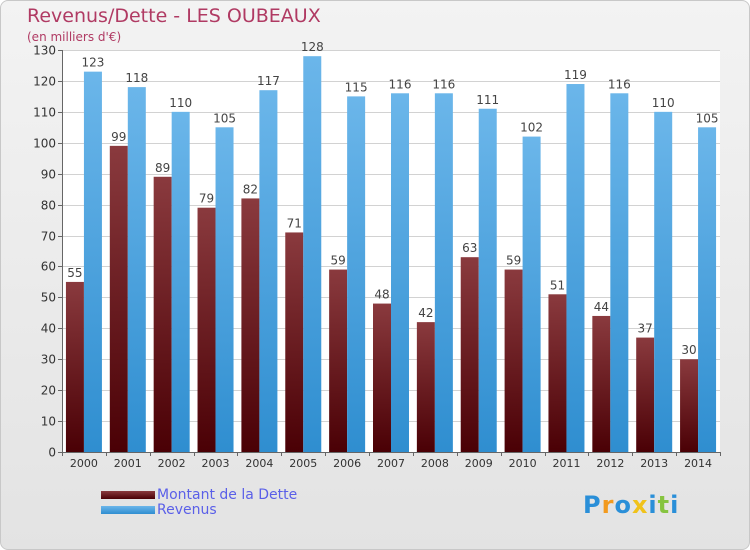 The image size is (750, 550). I want to click on data-label-revenue: 110, so click(180, 103).